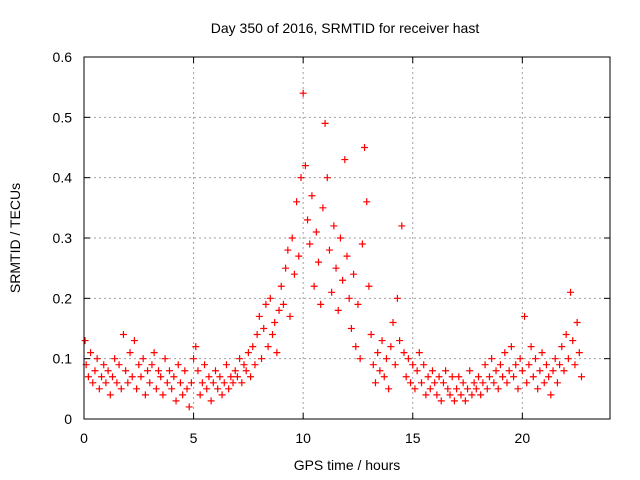  I want to click on y-tick-label: 0.1, so click(63, 359).